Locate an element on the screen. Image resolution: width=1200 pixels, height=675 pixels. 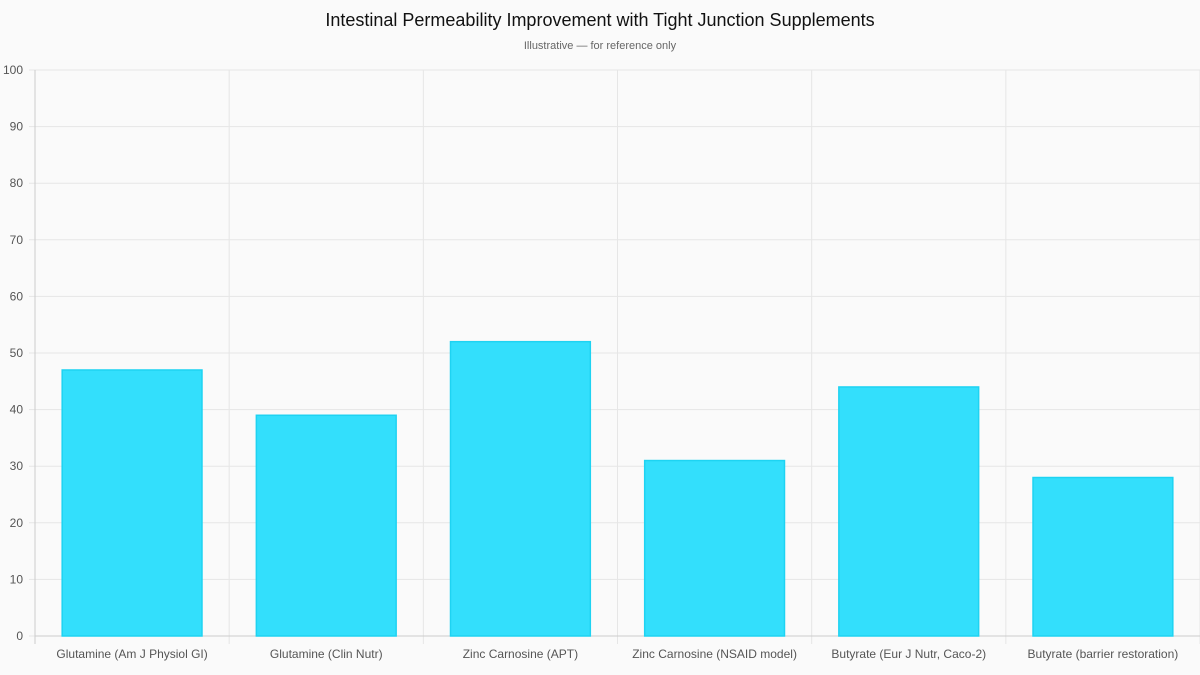
y-tick-label: 80 is located at coordinates (17, 183).